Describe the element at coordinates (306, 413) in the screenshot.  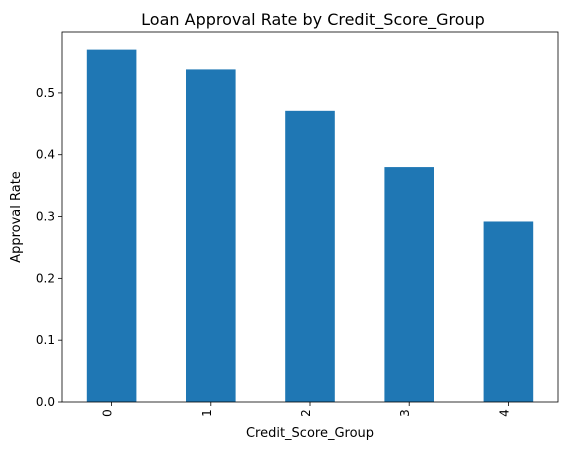
I see `x-tick-label: 2` at that location.